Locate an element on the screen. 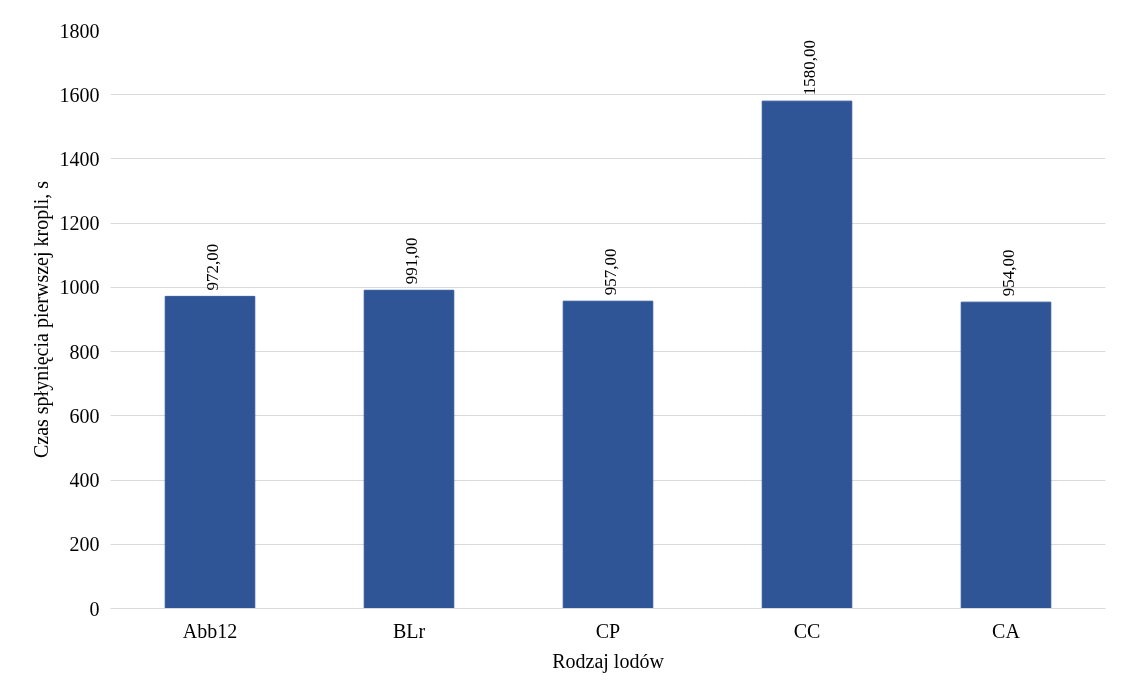  x-tick-label: CP is located at coordinates (608, 630).